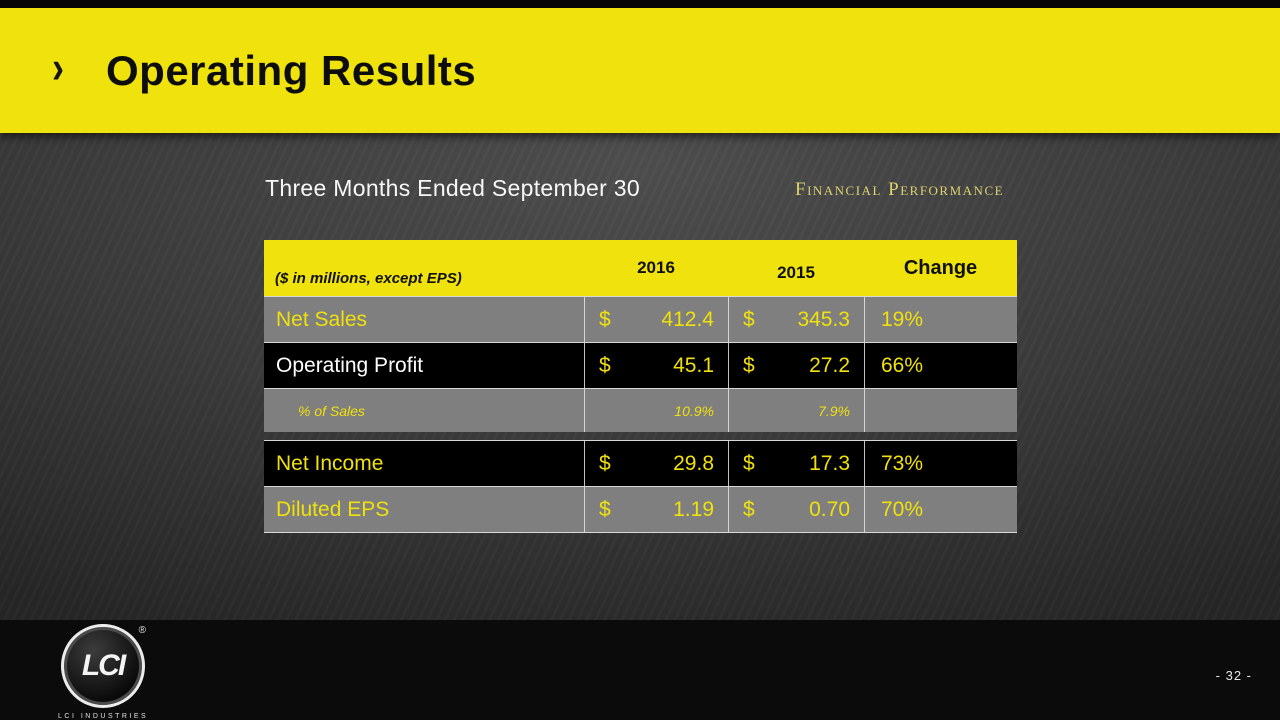 Image resolution: width=1280 pixels, height=720 pixels. I want to click on value-2016: $29.8, so click(656, 463).